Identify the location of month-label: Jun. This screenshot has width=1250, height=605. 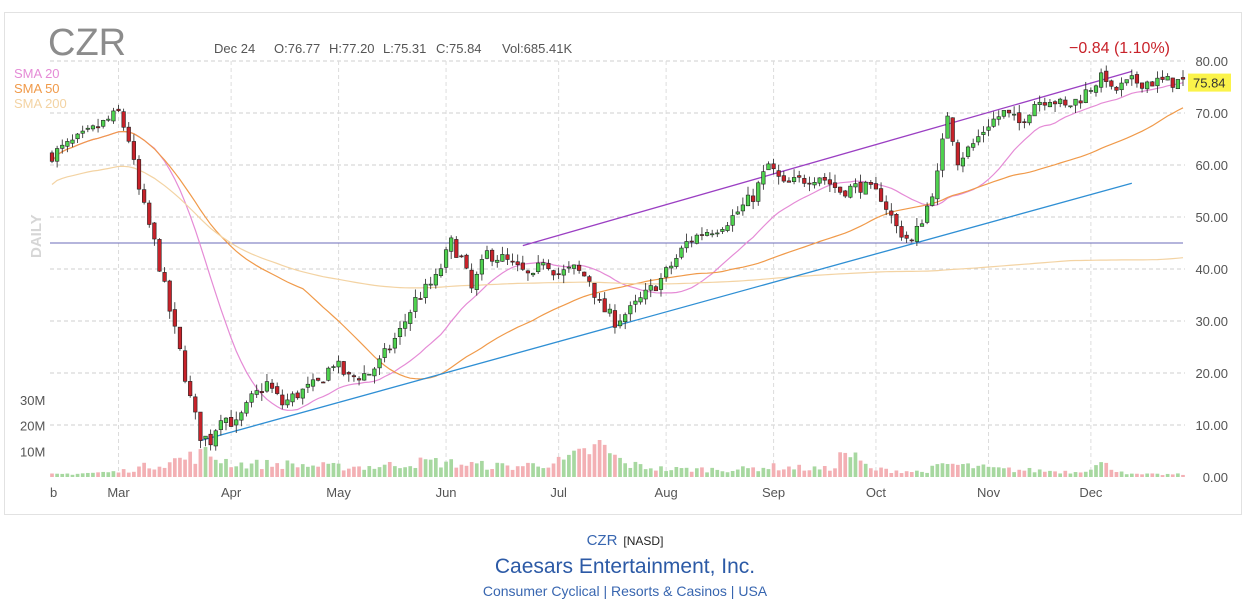
(446, 492).